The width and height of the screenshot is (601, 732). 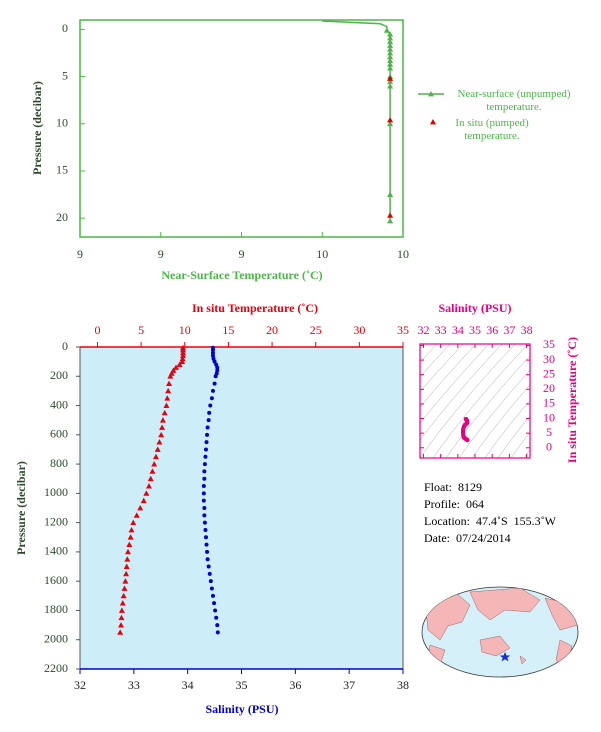 What do you see at coordinates (423, 330) in the screenshot?
I see `x-tick-label: 32` at bounding box center [423, 330].